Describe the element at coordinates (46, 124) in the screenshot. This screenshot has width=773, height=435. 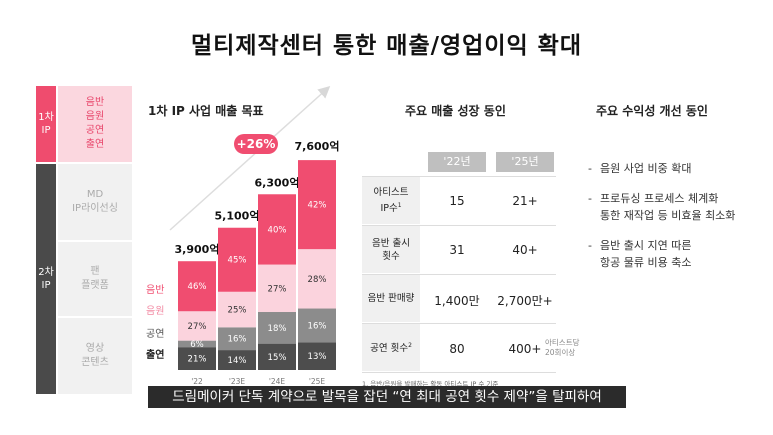
I see `ip1-label: 1차 IP` at that location.